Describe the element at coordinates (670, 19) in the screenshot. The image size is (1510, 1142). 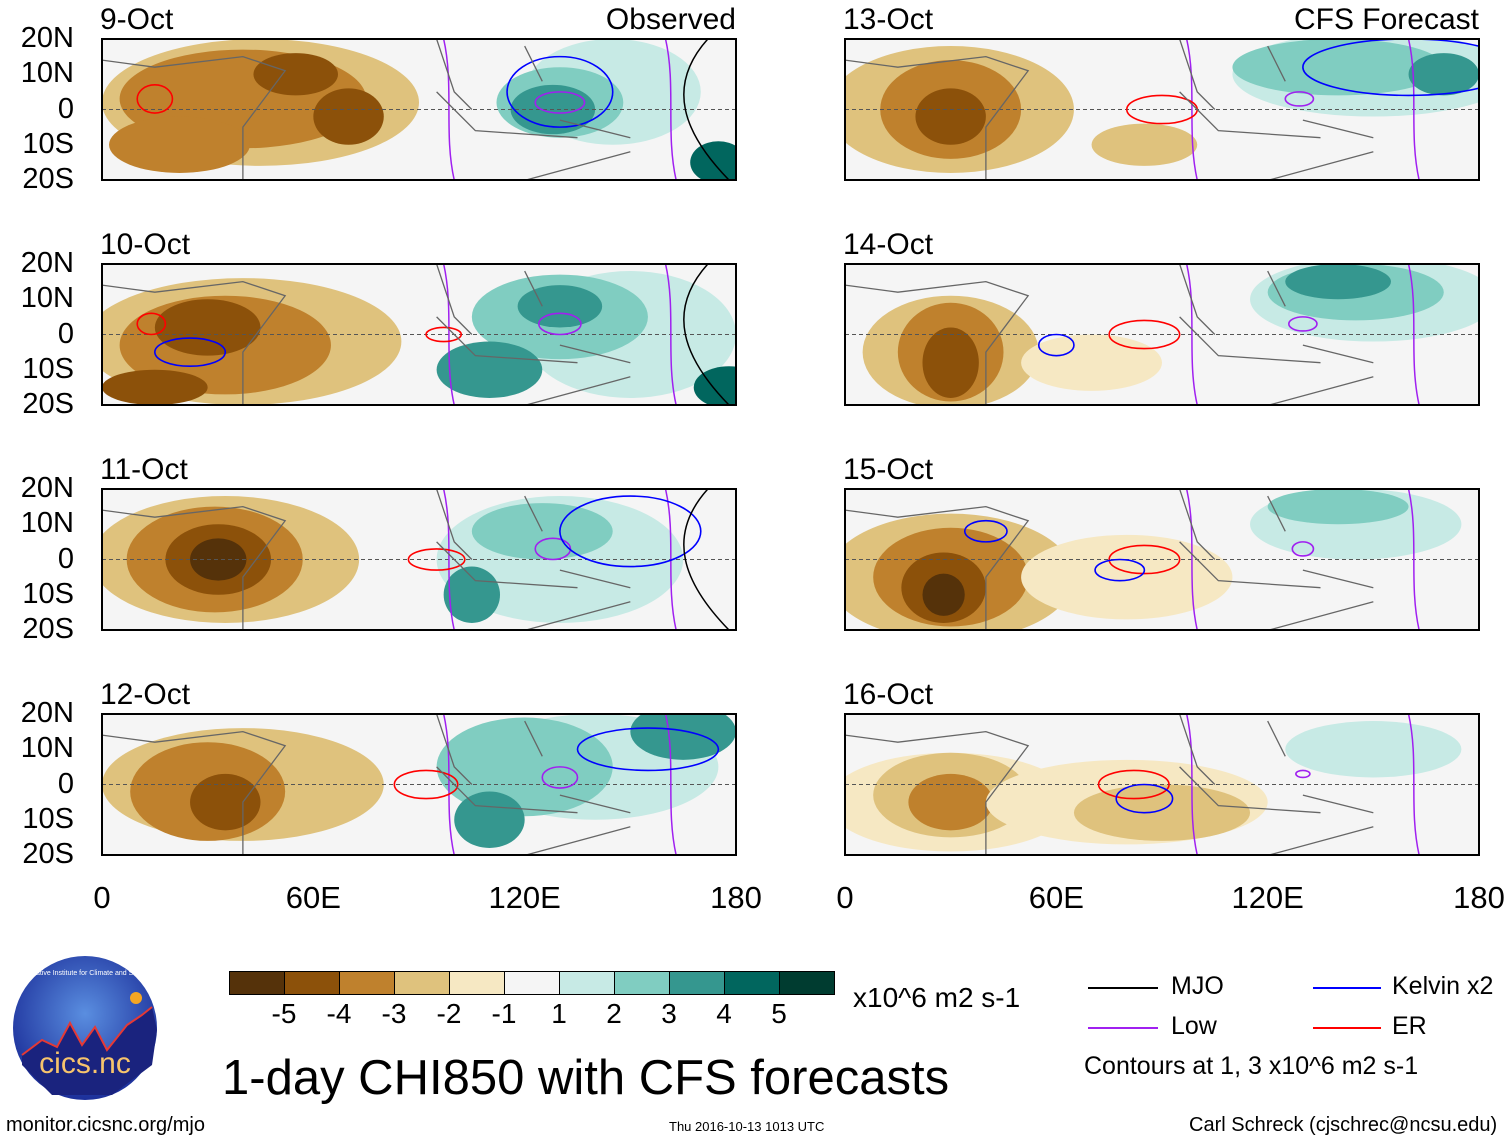
I see `panel-header: Observed` at that location.